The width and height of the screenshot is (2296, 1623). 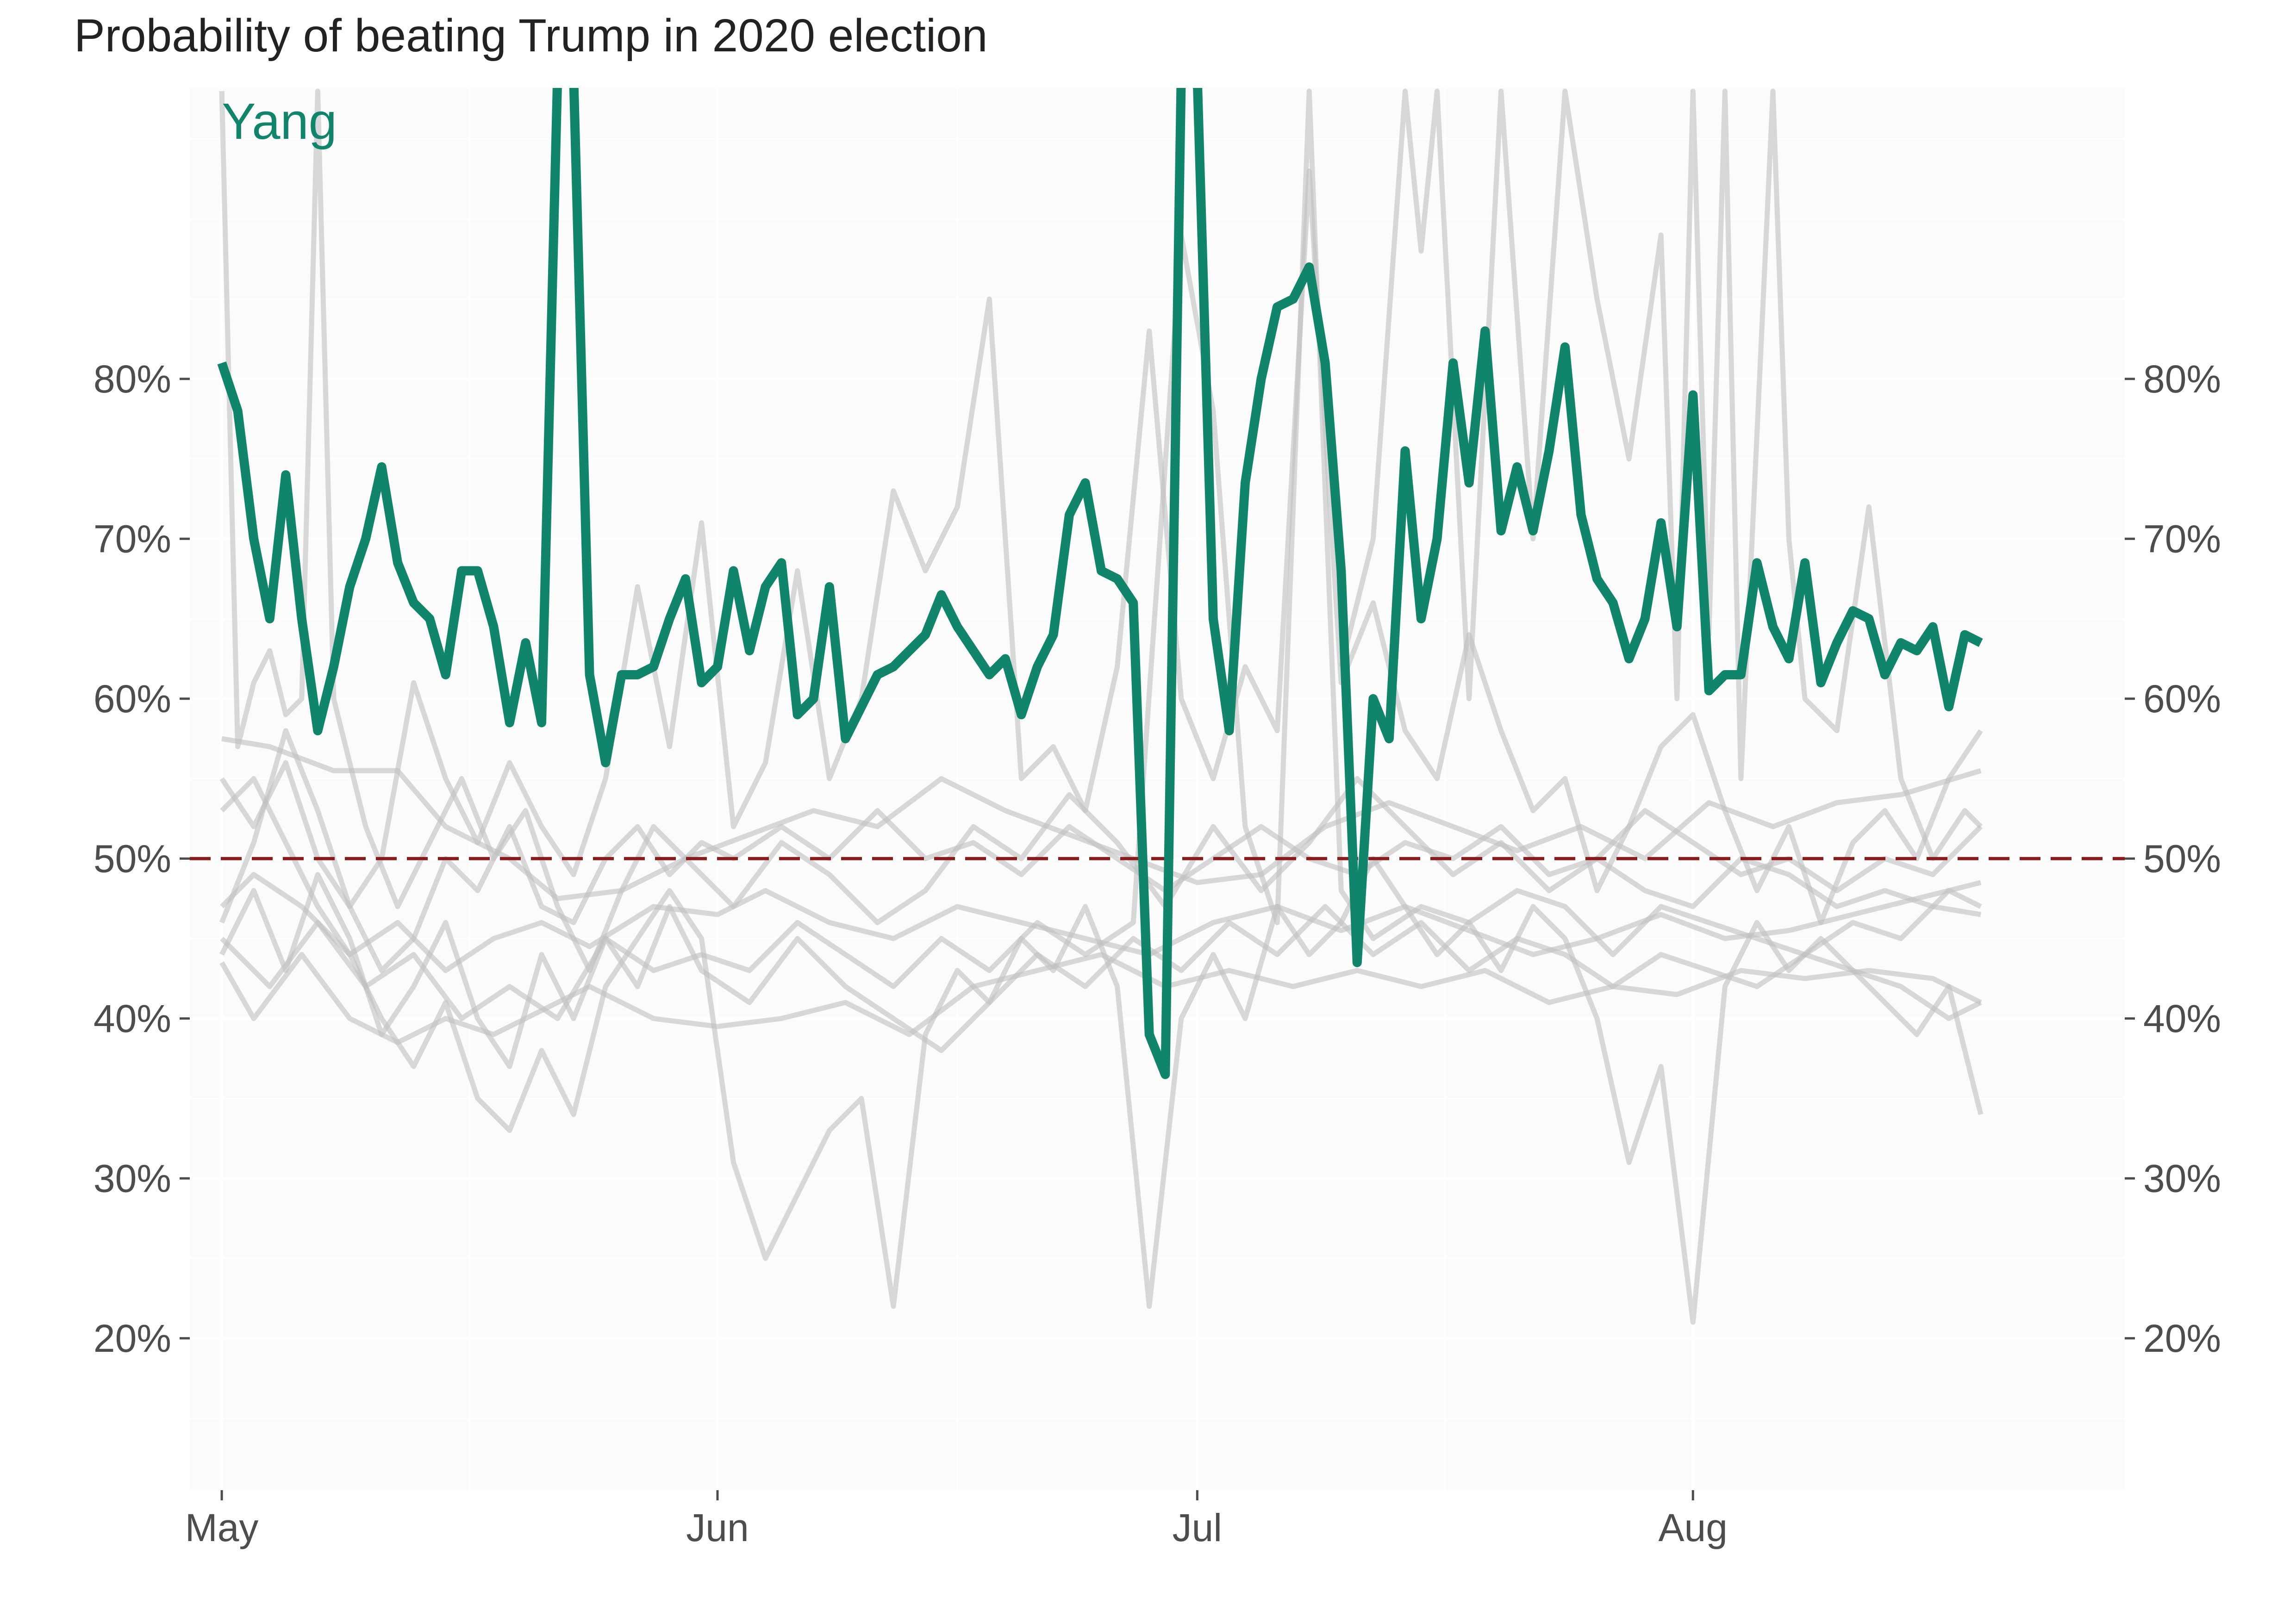 I want to click on y-tick-label-left: 50%, so click(x=132, y=858).